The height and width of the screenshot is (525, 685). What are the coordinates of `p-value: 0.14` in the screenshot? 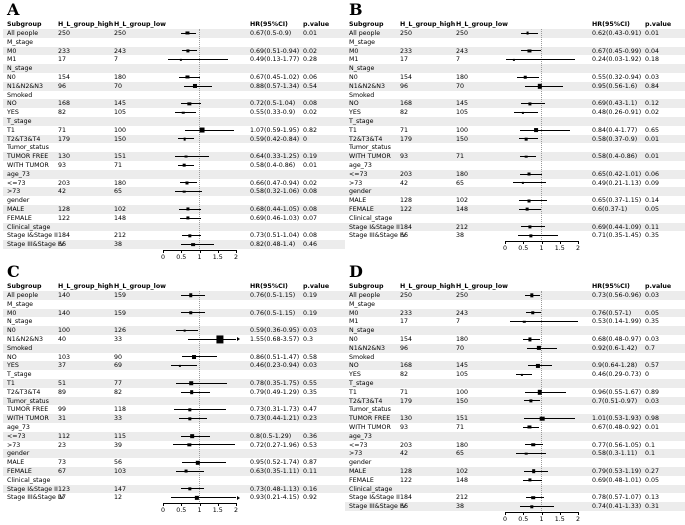 It's located at (652, 201).